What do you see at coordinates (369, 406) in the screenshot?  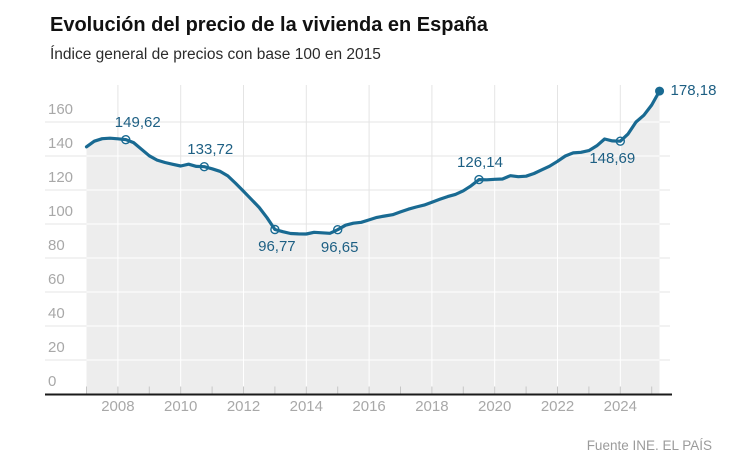 I see `x-axis-label-2016: 2016` at bounding box center [369, 406].